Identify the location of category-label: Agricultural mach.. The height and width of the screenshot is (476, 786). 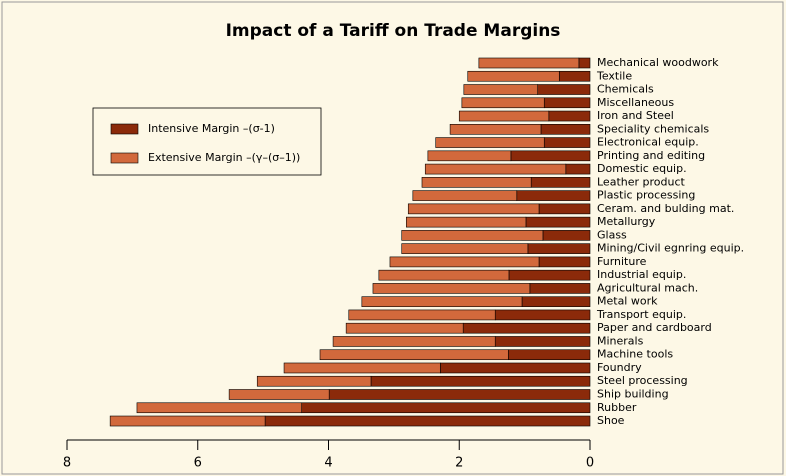
(647, 287).